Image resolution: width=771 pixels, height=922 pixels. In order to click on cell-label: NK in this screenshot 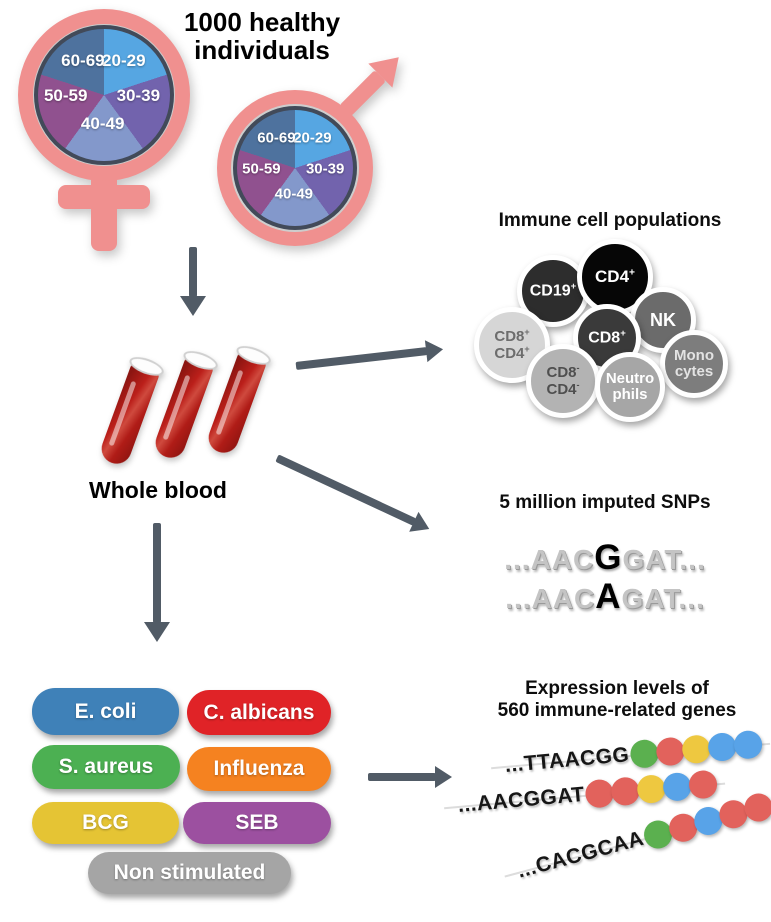, I will do `click(663, 319)`.